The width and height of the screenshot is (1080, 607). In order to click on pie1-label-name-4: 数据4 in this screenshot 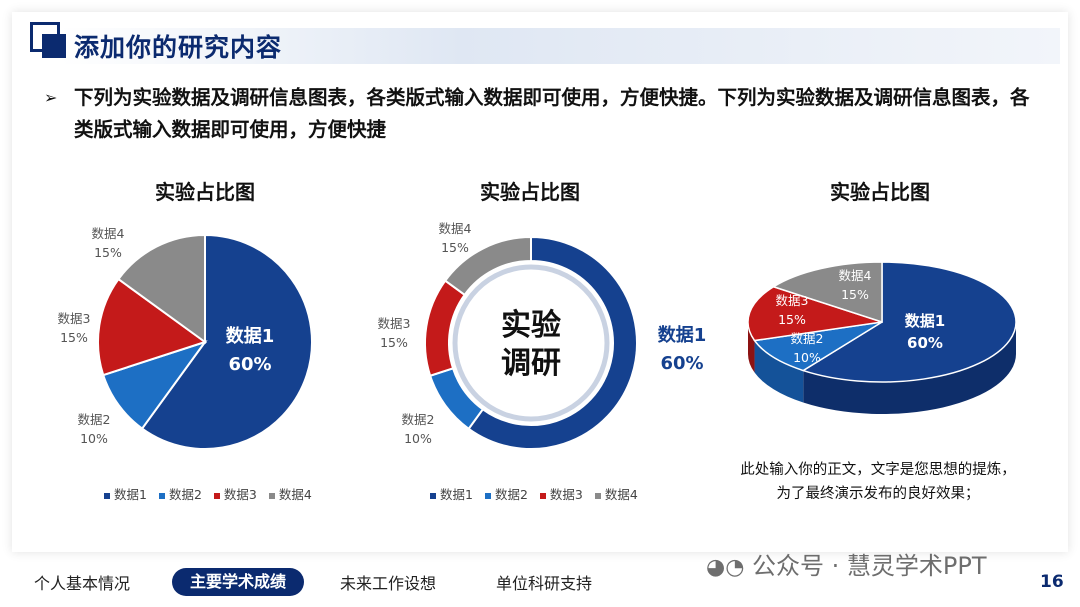, I will do `click(108, 233)`.